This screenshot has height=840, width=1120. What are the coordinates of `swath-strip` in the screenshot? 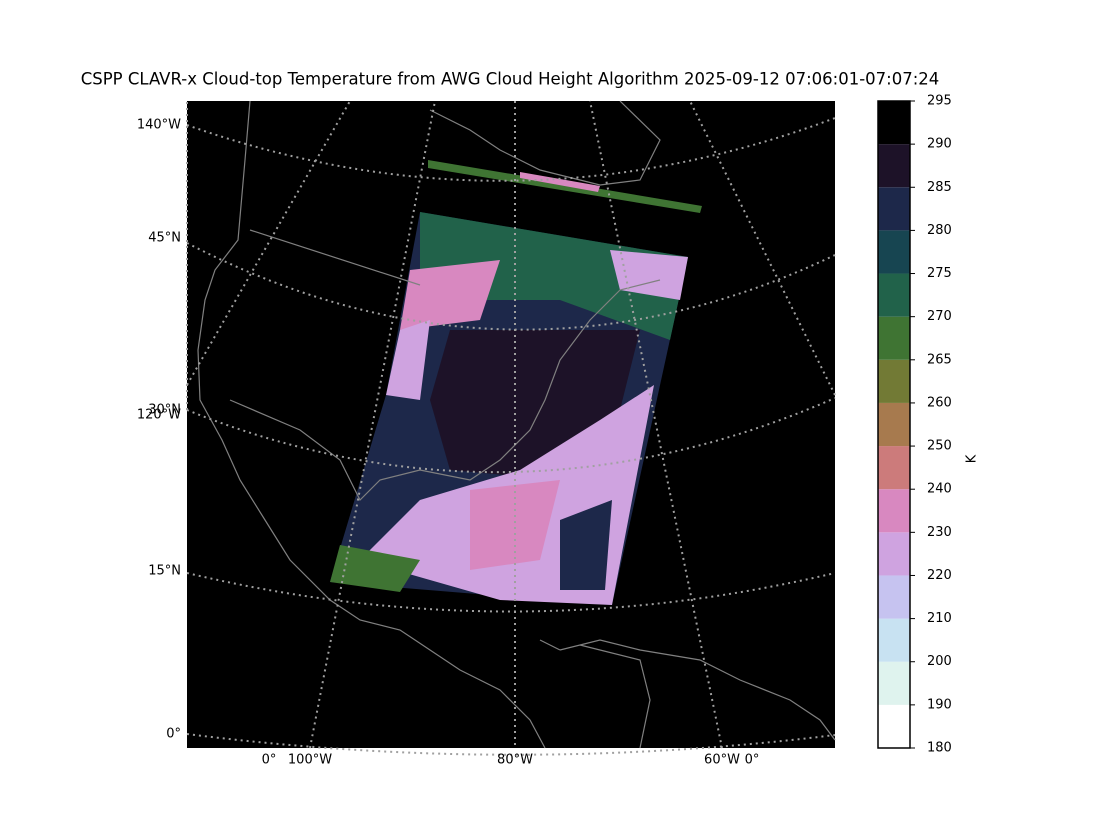 It's located at (565, 186).